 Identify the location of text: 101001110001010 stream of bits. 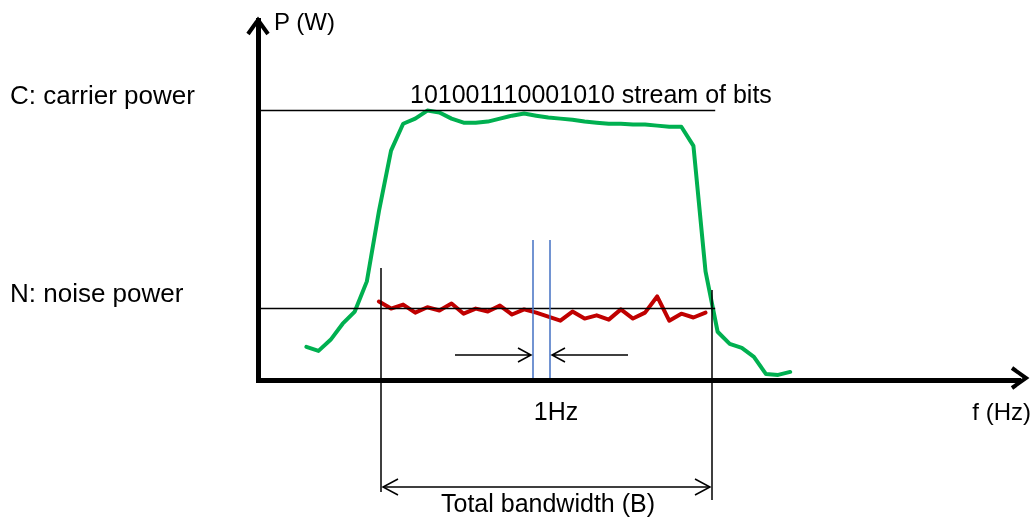
(591, 94).